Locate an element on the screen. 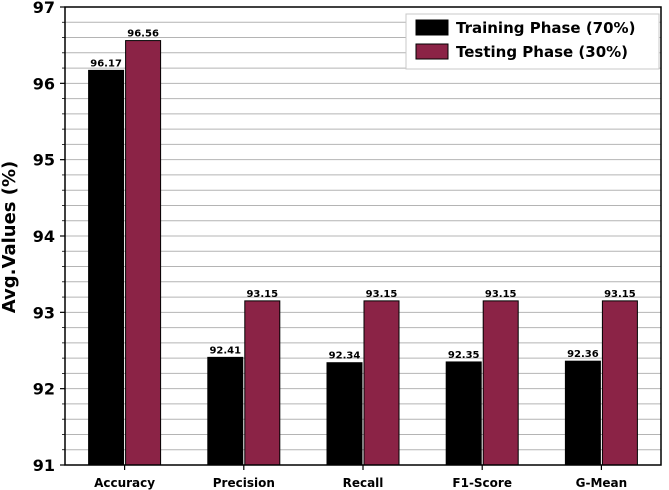 Image resolution: width=669 pixels, height=490 pixels. y-tick-label: 94 is located at coordinates (44, 236).